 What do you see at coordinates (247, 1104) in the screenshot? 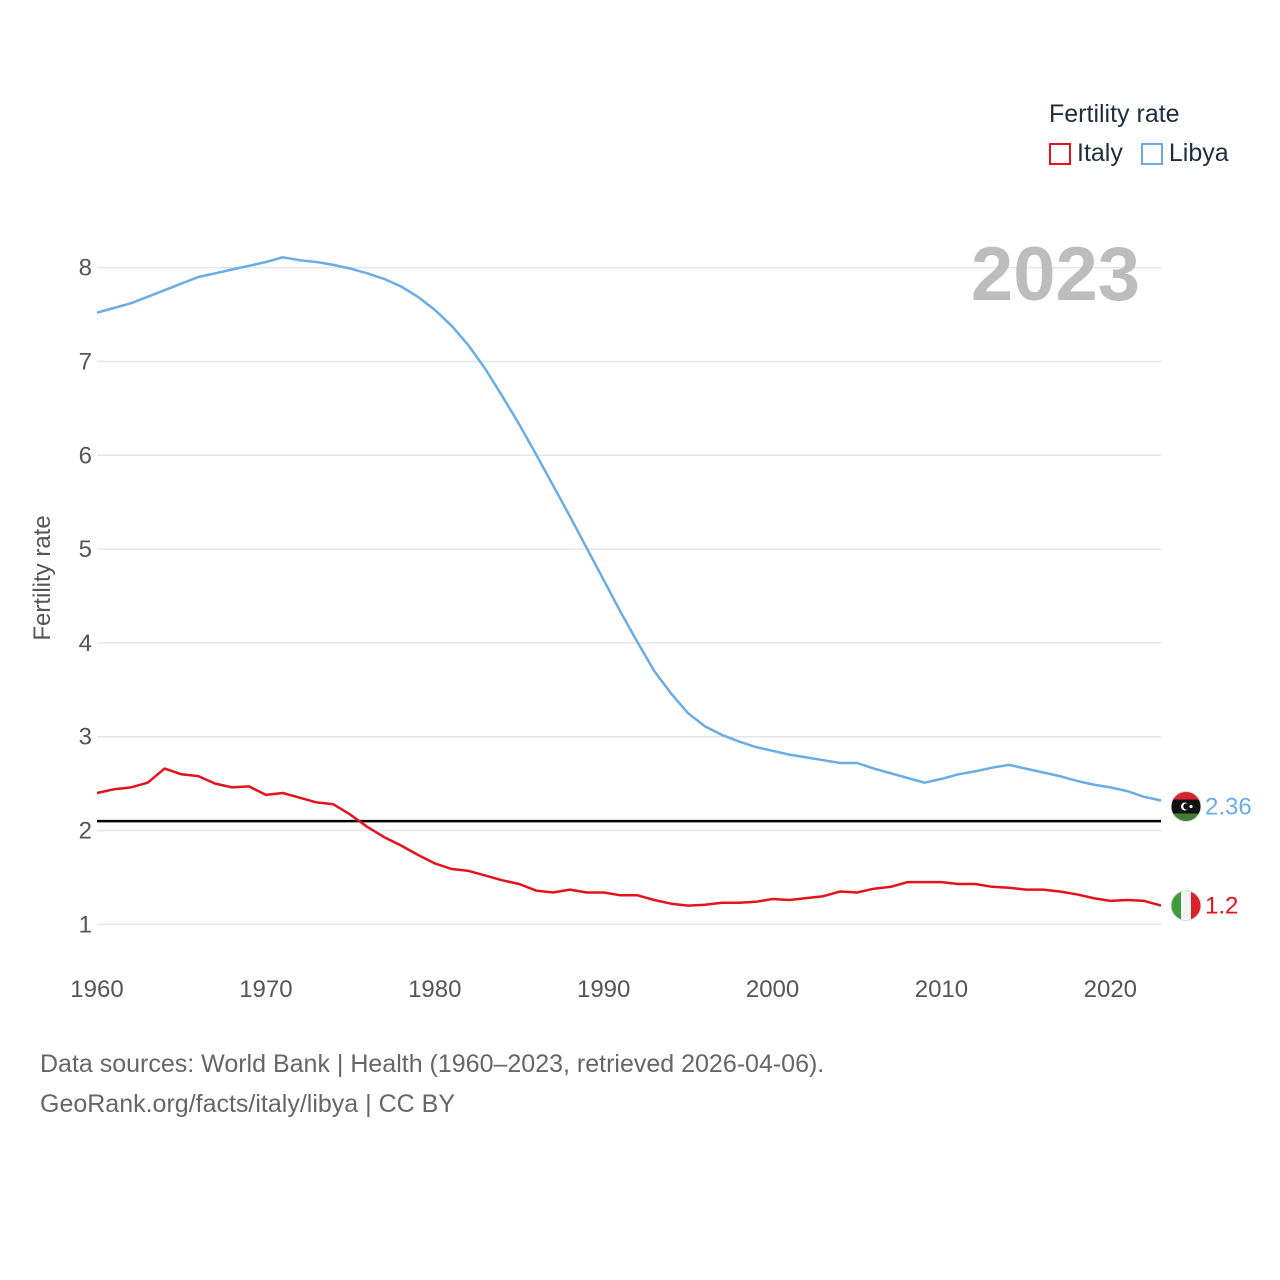
I see `source-link-text: GeoRank.org/facts/italy/libya | CC BY` at bounding box center [247, 1104].